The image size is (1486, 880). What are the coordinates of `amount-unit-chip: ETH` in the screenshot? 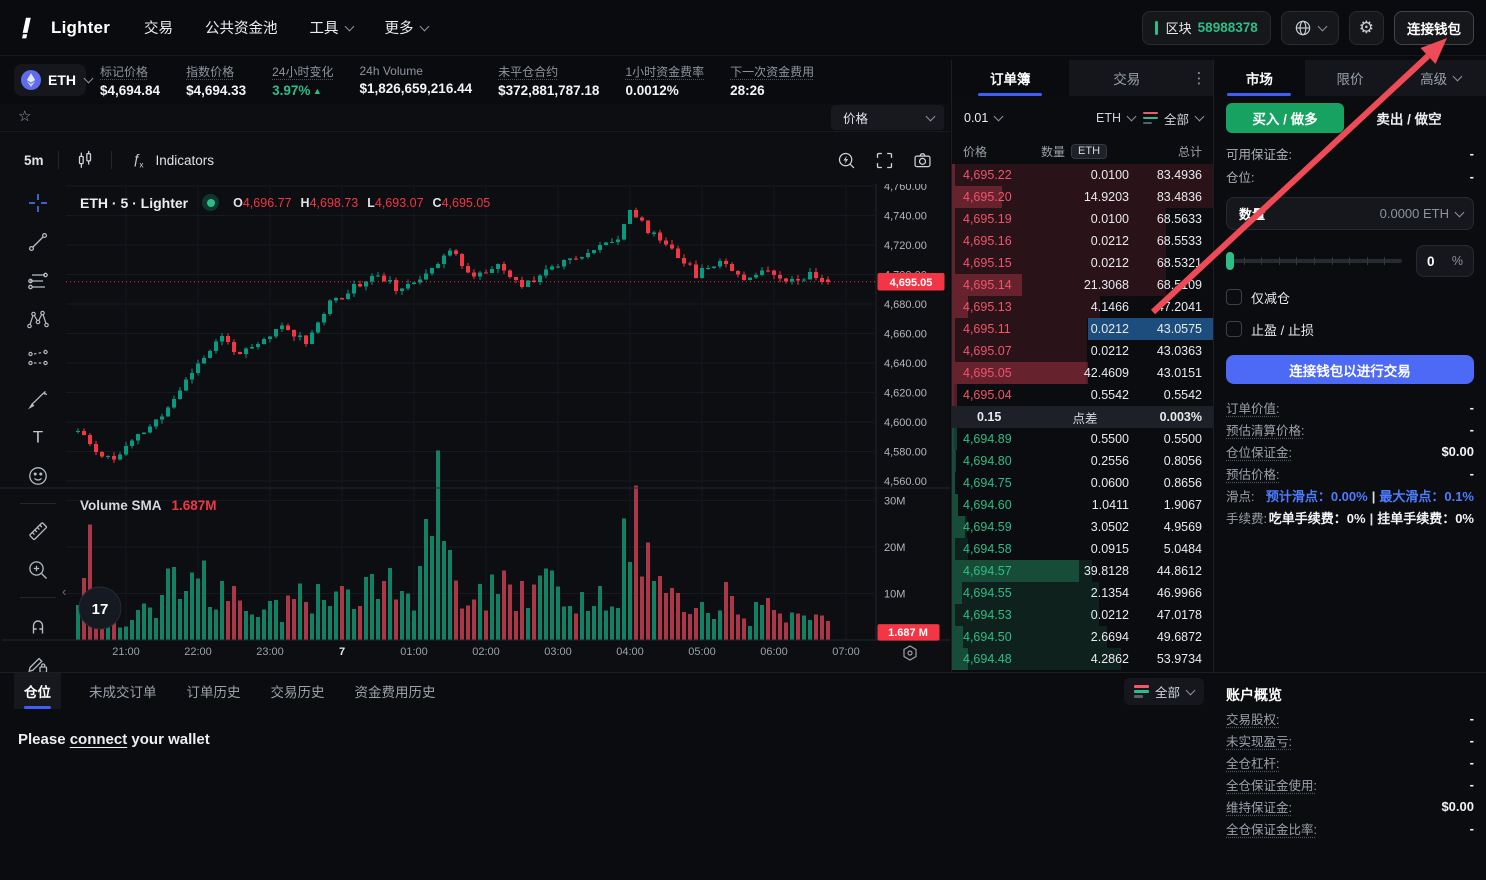 It's located at (1089, 151).